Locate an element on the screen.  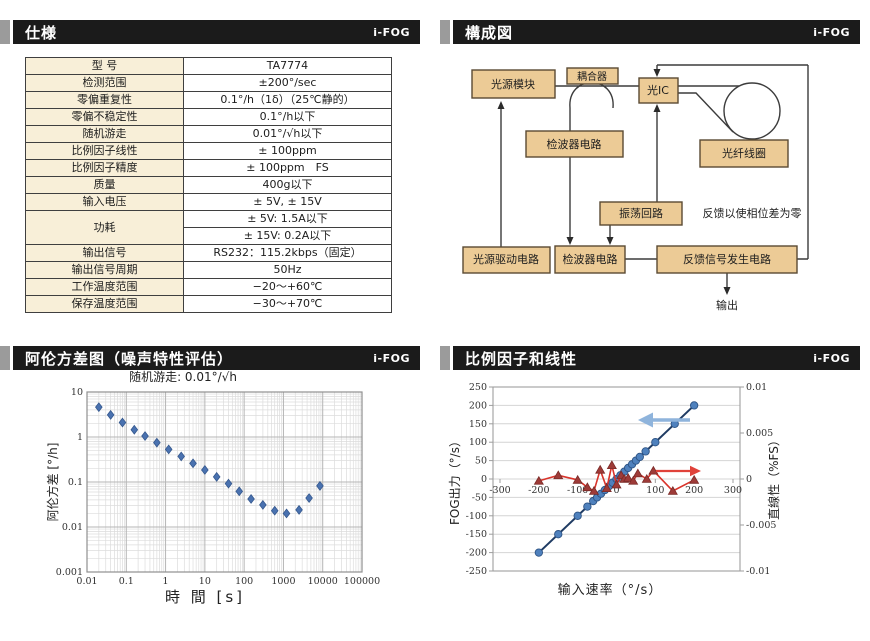
allan-panel-title: 阿伦方差图（噪声特性评估） is located at coordinates (129, 358).